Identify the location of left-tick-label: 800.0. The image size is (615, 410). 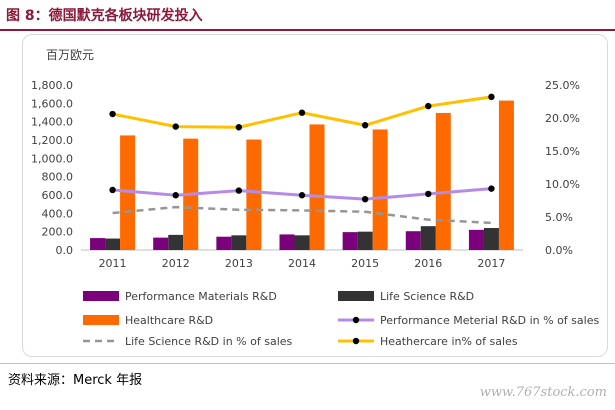
(58, 177).